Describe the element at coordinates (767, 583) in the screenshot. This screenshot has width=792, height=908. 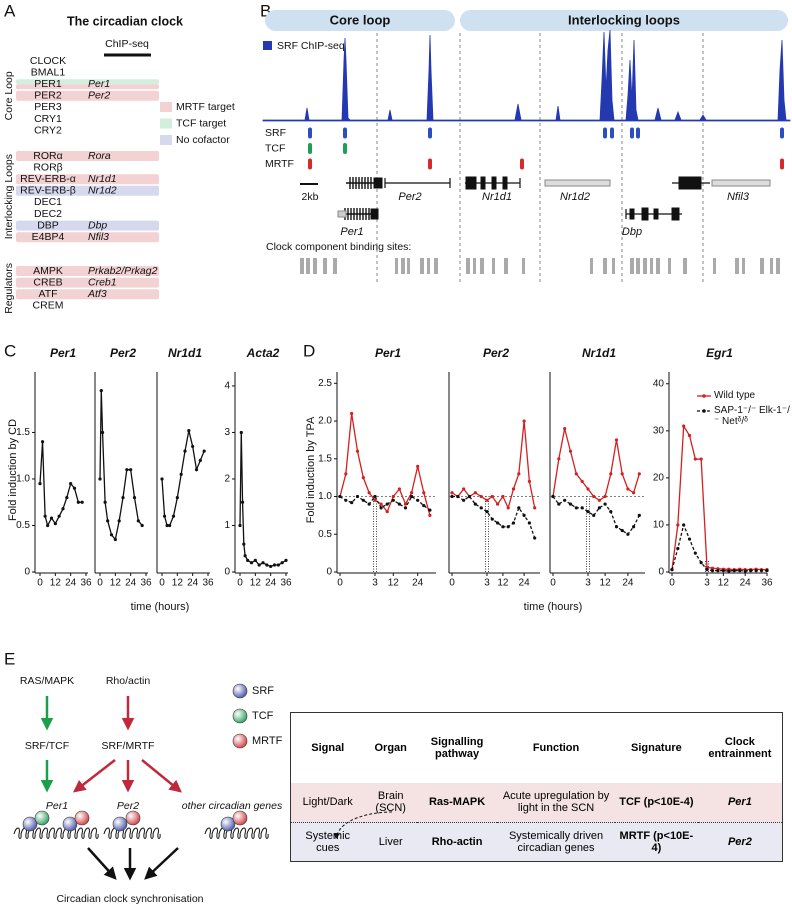
I see `x-tick-label: 36` at that location.